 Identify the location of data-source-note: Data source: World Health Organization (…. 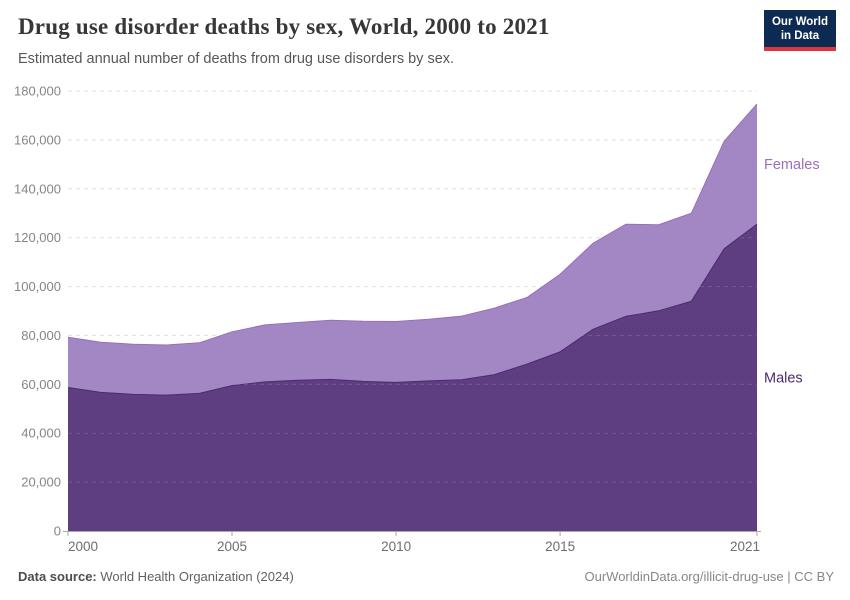
(156, 576).